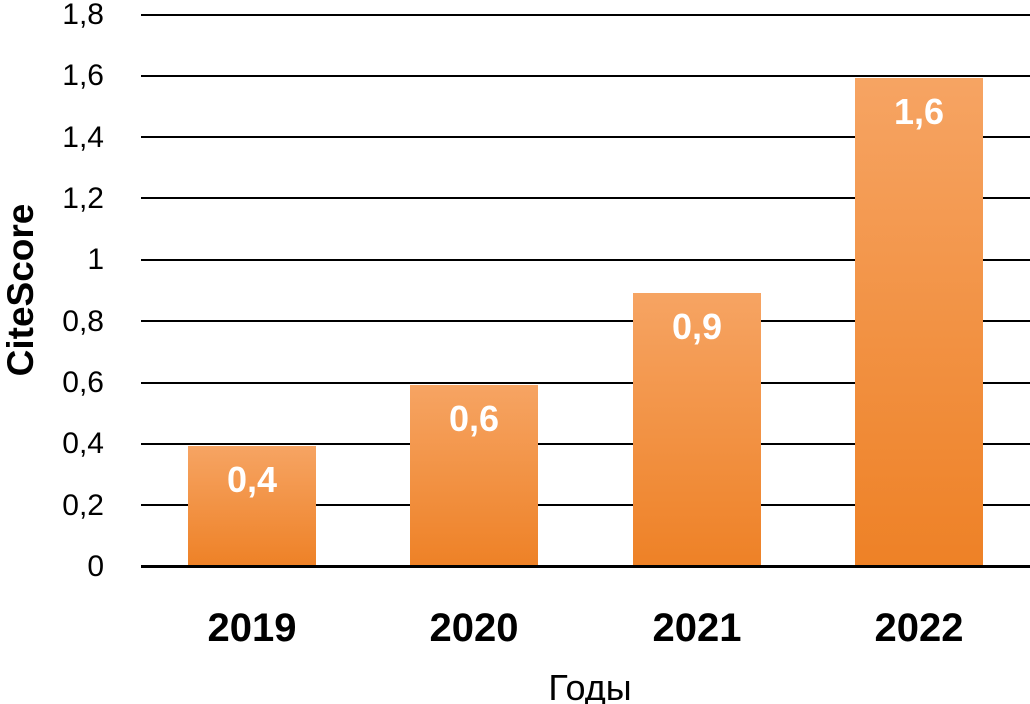 Image resolution: width=1030 pixels, height=704 pixels. Describe the element at coordinates (83, 137) in the screenshot. I see `y-tick-label: 1,4` at that location.